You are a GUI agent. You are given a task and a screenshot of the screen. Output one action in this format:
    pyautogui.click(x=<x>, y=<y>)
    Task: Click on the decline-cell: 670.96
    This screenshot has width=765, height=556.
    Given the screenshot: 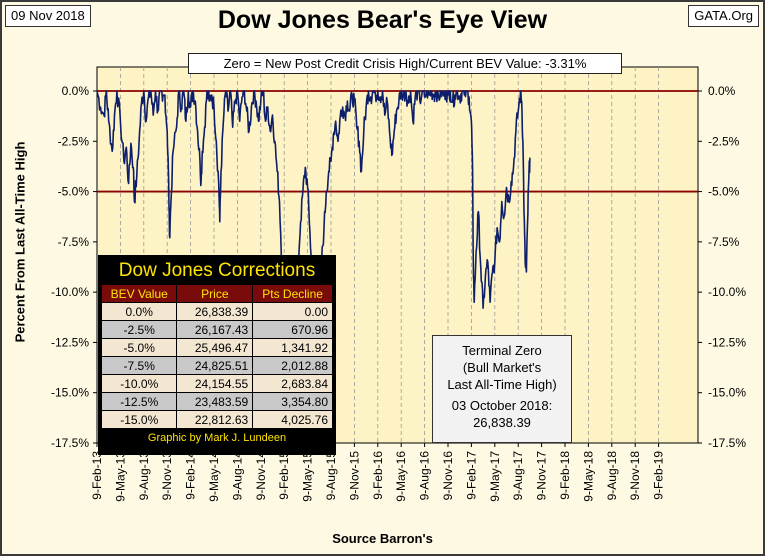 What is the action you would take?
    pyautogui.click(x=292, y=329)
    